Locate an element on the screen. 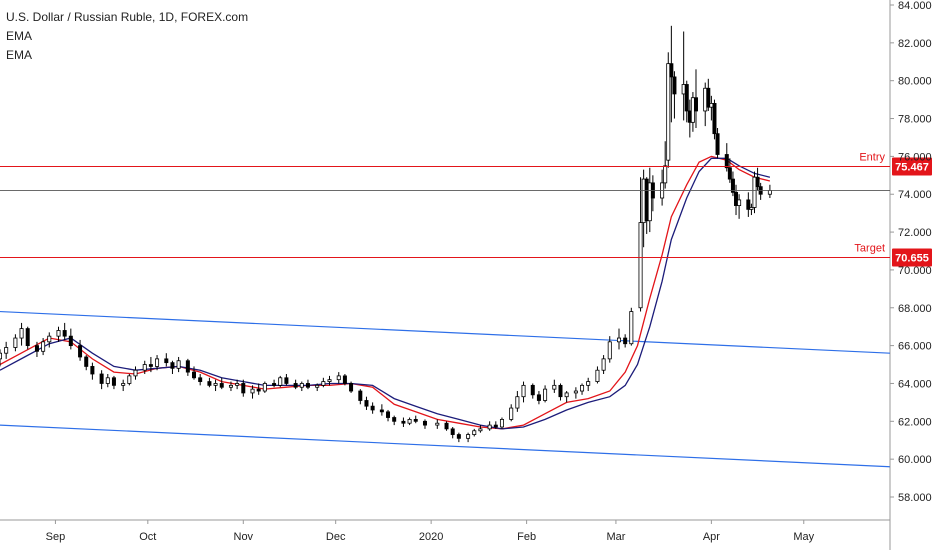 This screenshot has height=550, width=932. x-tick-label: Oct is located at coordinates (147, 537).